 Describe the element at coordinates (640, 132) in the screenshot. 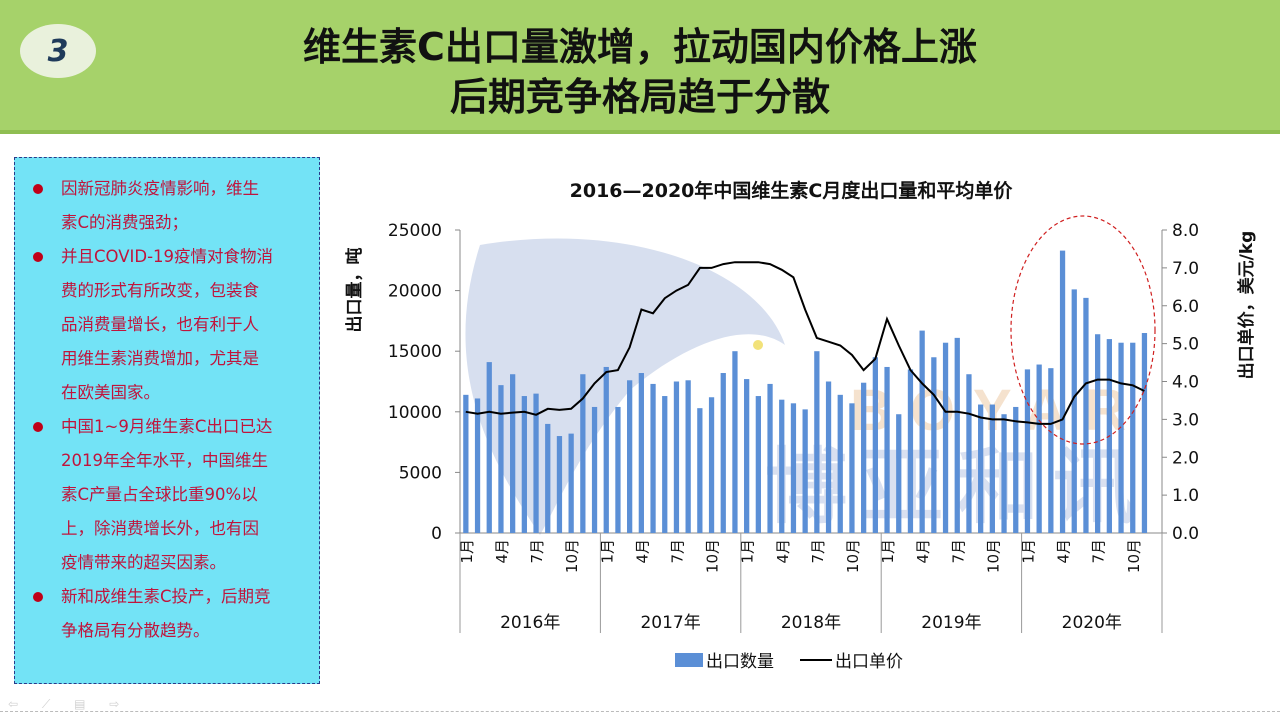

I see `banner-divider` at that location.